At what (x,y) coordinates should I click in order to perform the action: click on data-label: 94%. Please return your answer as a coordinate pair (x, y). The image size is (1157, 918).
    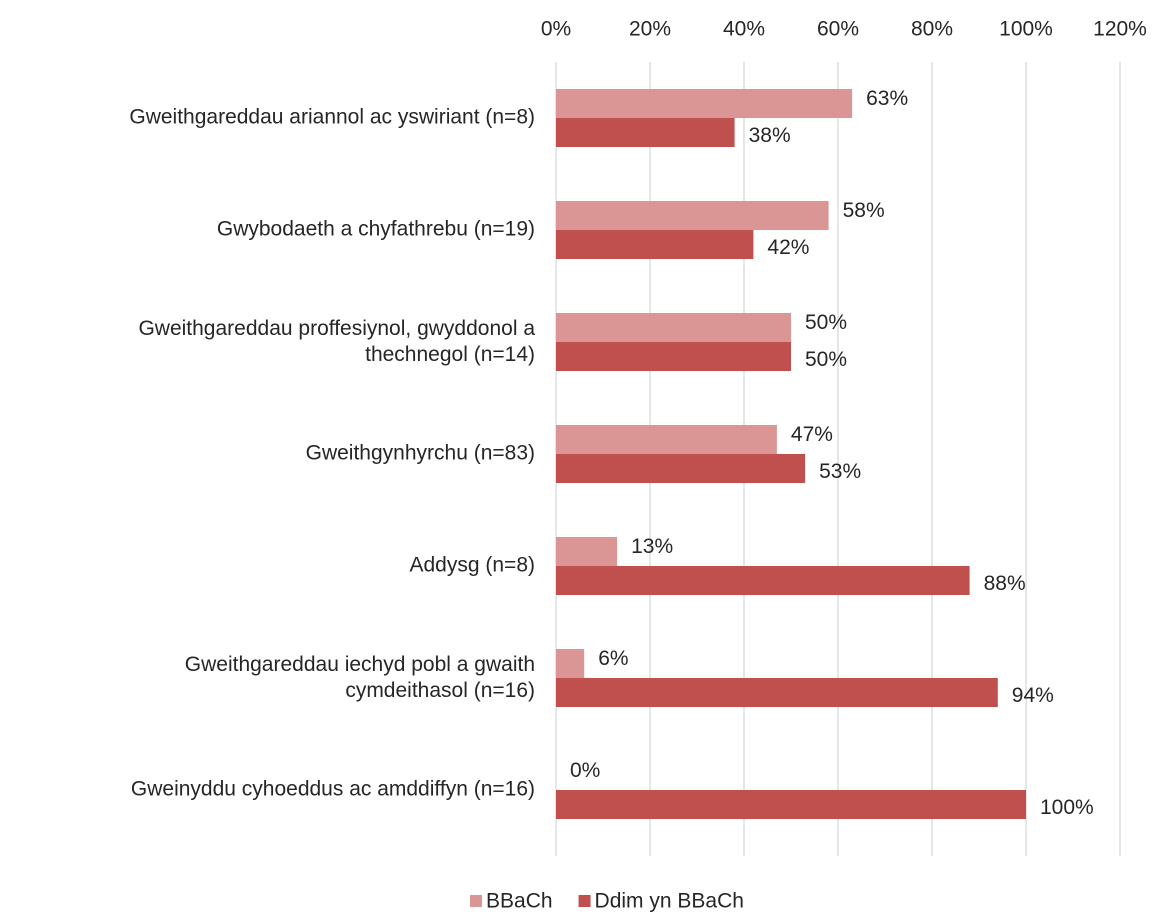
    Looking at the image, I should click on (1033, 695).